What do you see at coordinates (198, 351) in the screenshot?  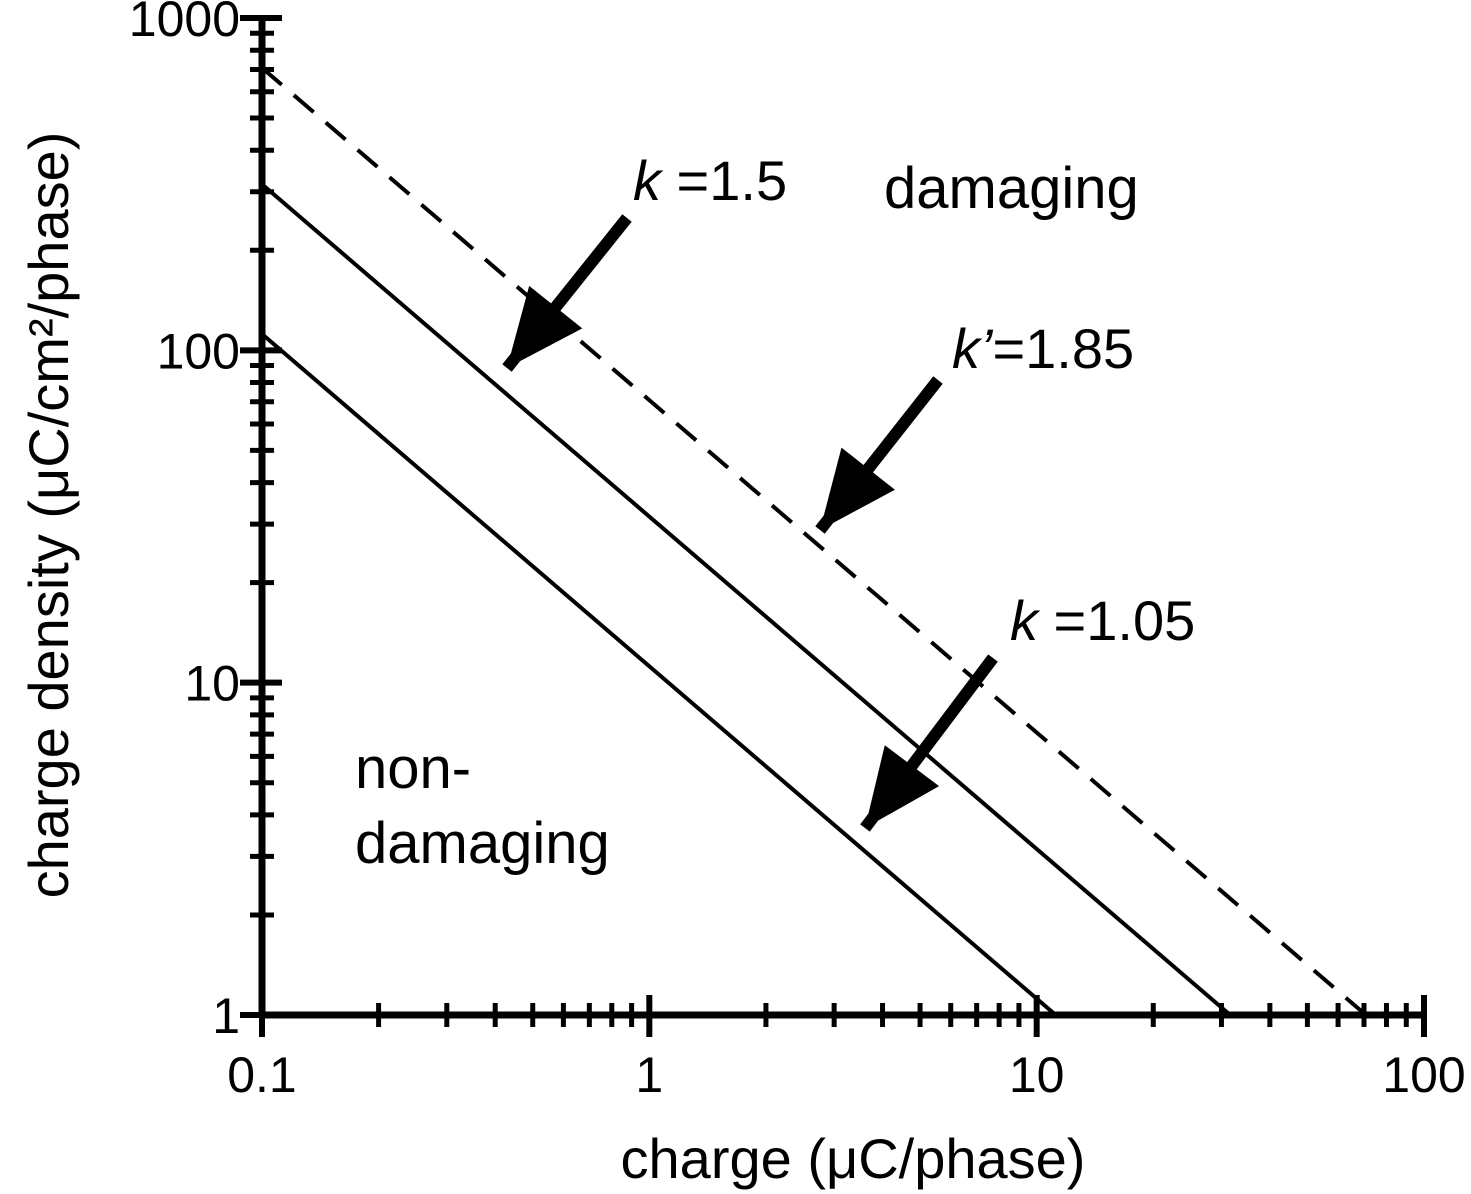 I see `y-tick-label: 100` at bounding box center [198, 351].